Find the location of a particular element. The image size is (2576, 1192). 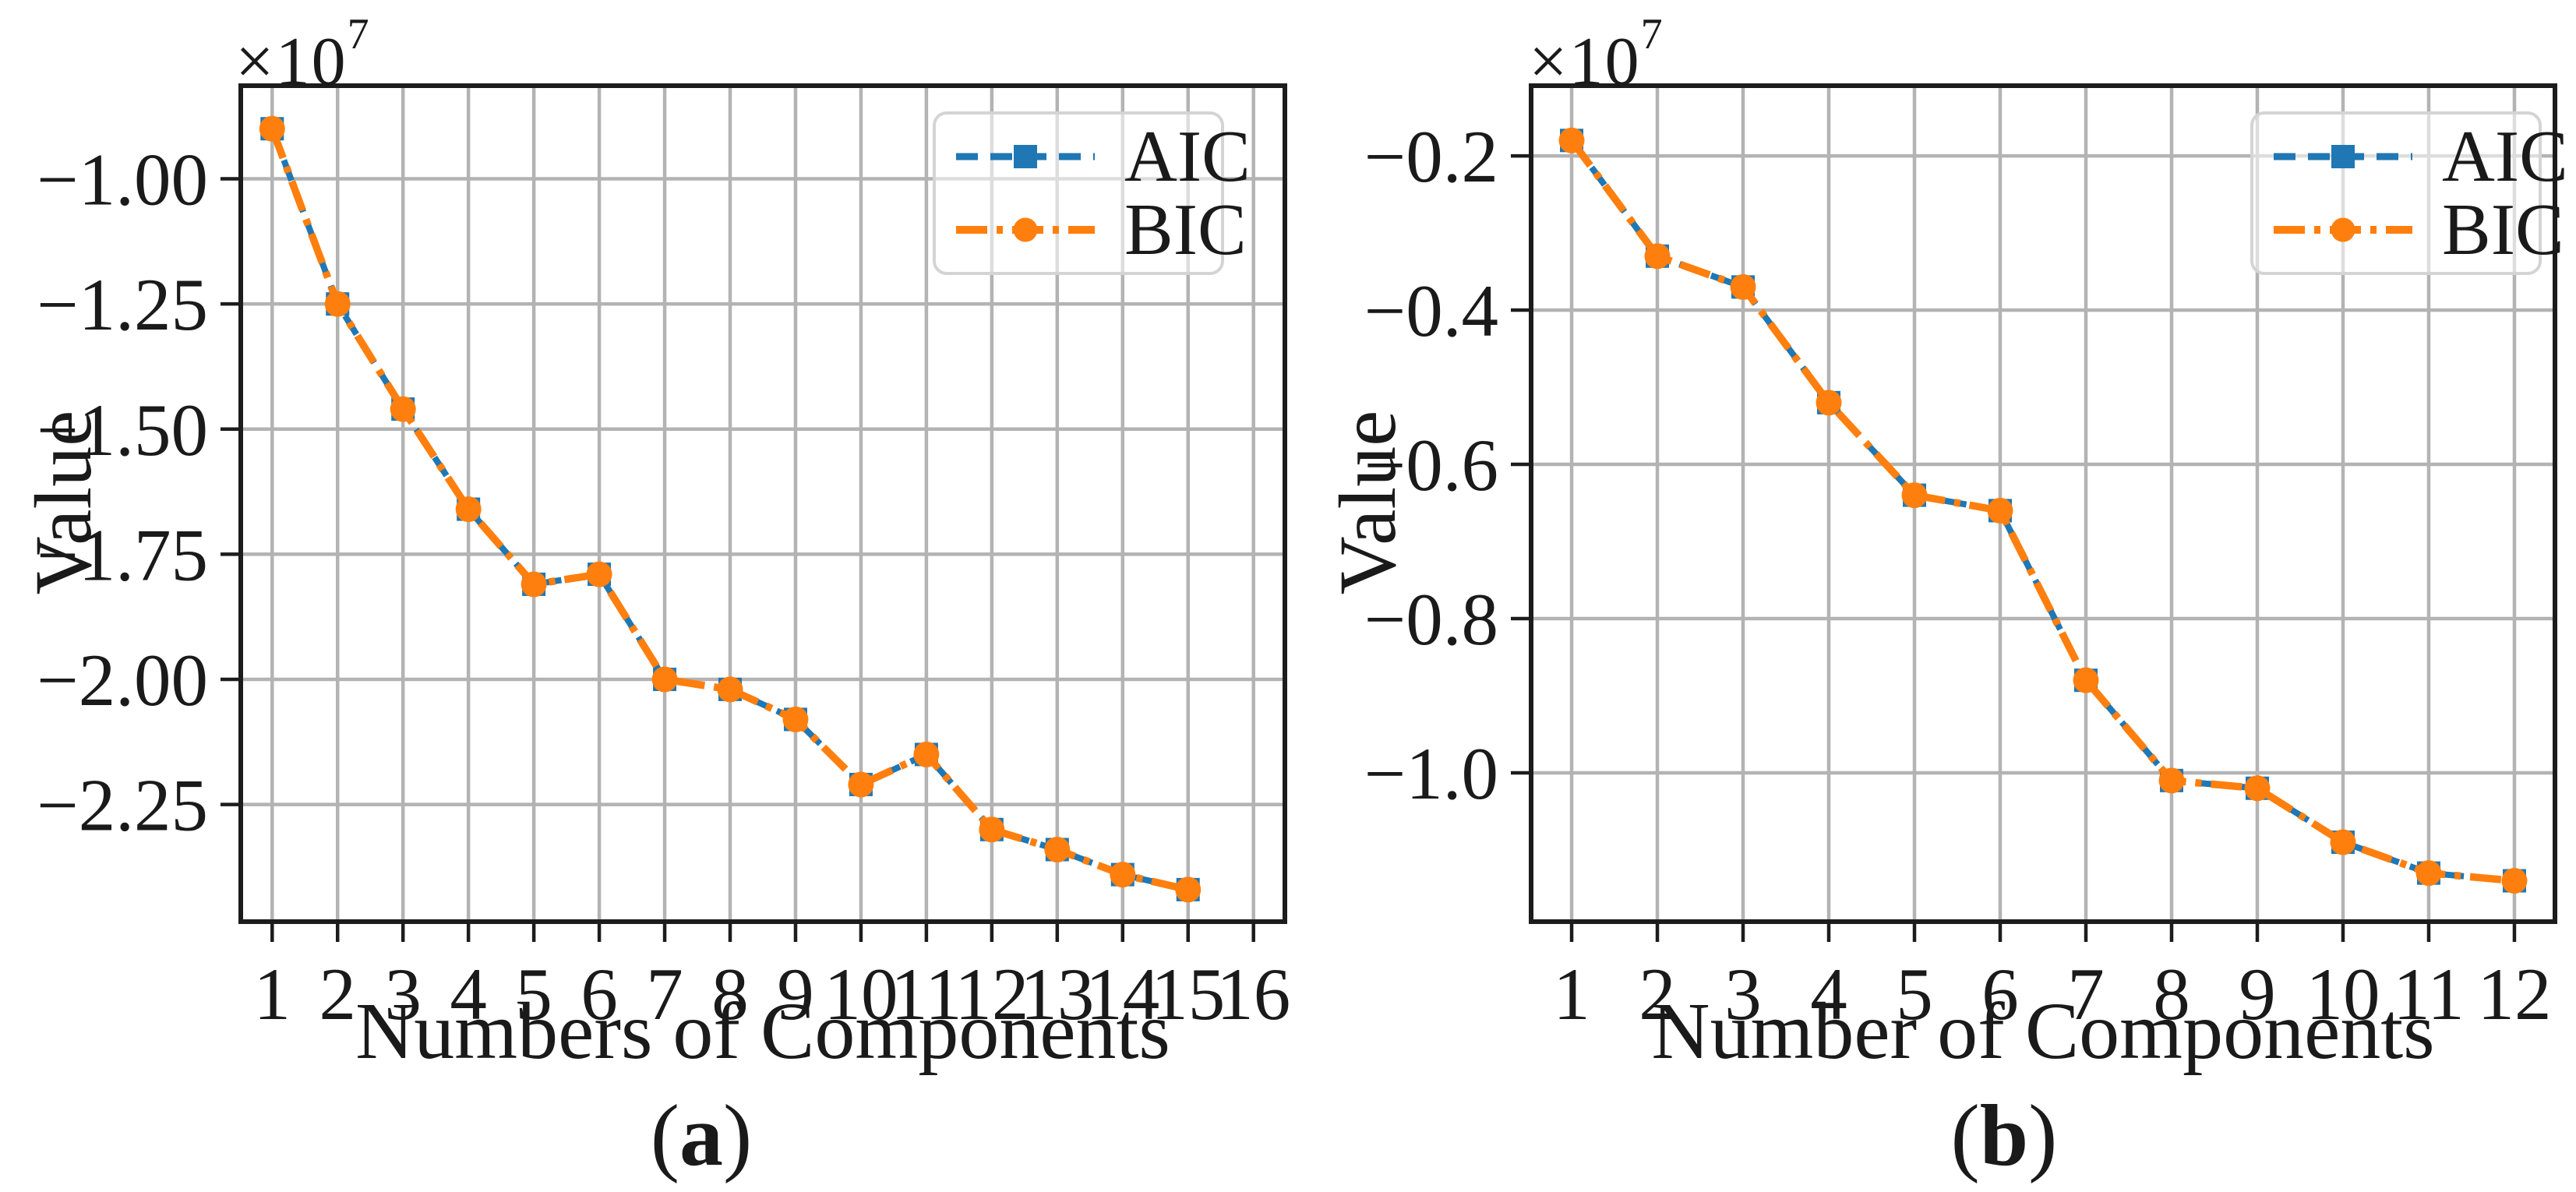

legend-a: AIC BIC is located at coordinates (1092, 193).